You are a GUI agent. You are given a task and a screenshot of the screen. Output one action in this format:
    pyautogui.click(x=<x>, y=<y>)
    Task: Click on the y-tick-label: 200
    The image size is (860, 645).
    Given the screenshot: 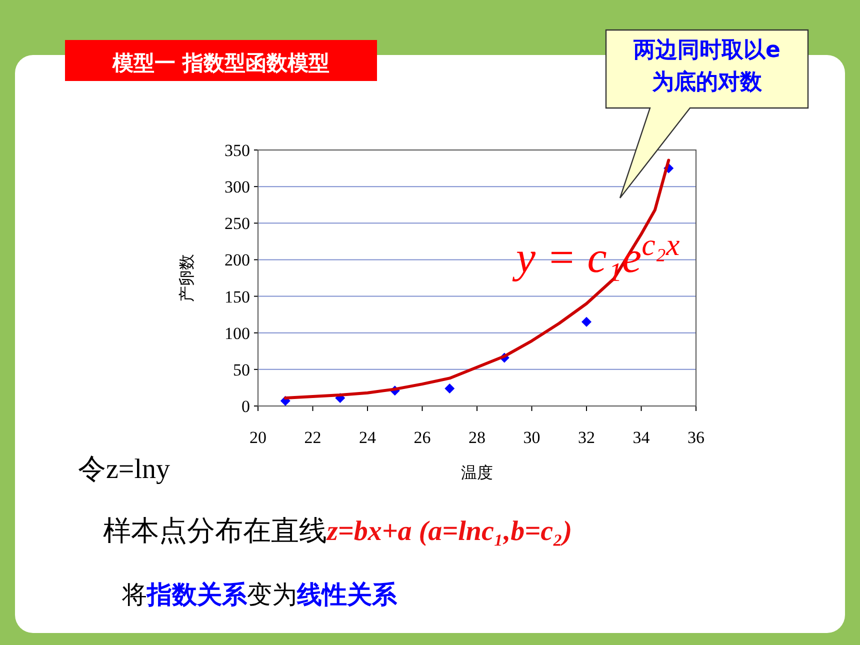 What is the action you would take?
    pyautogui.click(x=237, y=260)
    